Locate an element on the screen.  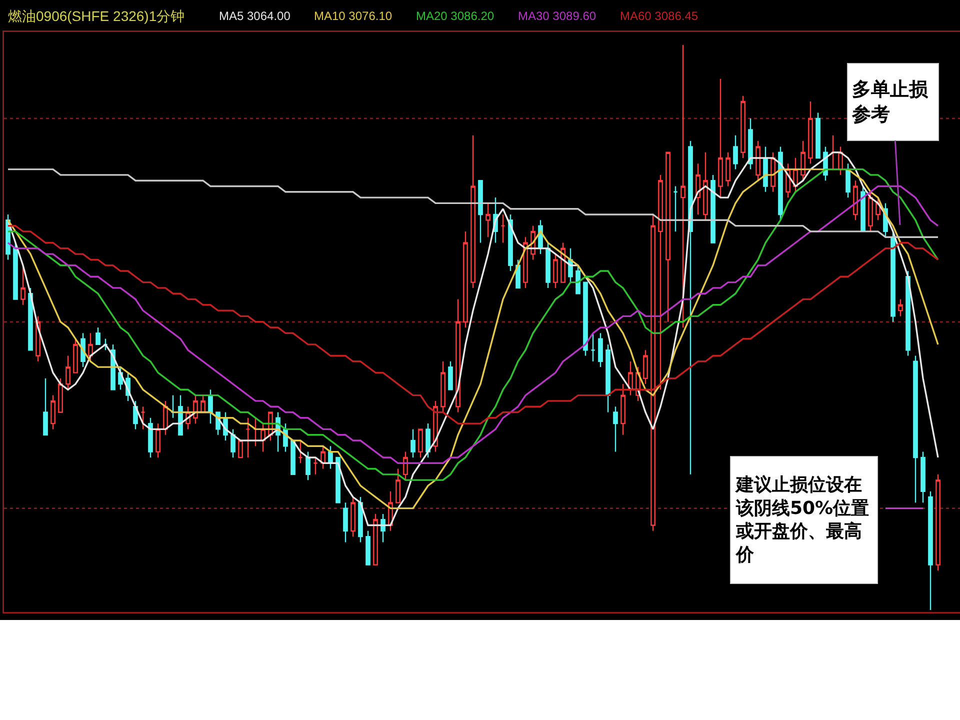
chart-title: 燃油0906(SHFE 2326)1分钟 is located at coordinates (96, 16).